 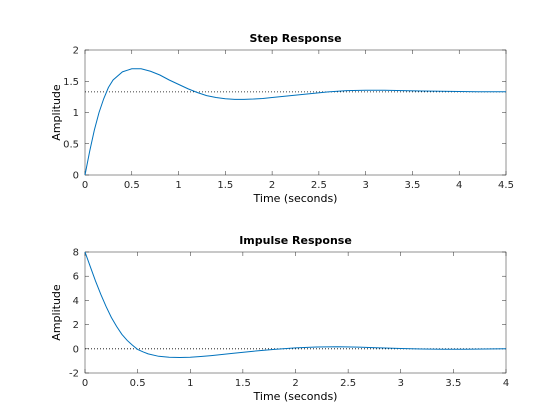 What do you see at coordinates (506, 185) in the screenshot?
I see `x-tick-label: 4.5` at bounding box center [506, 185].